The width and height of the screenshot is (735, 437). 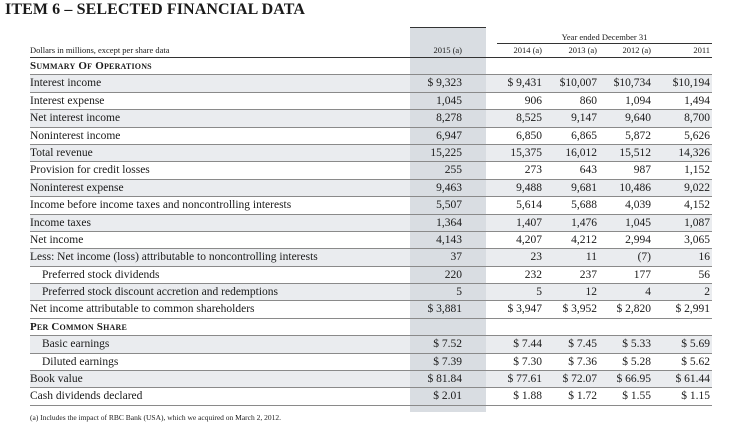 What do you see at coordinates (582, 344) in the screenshot?
I see `cell-value: $ 7.45` at bounding box center [582, 344].